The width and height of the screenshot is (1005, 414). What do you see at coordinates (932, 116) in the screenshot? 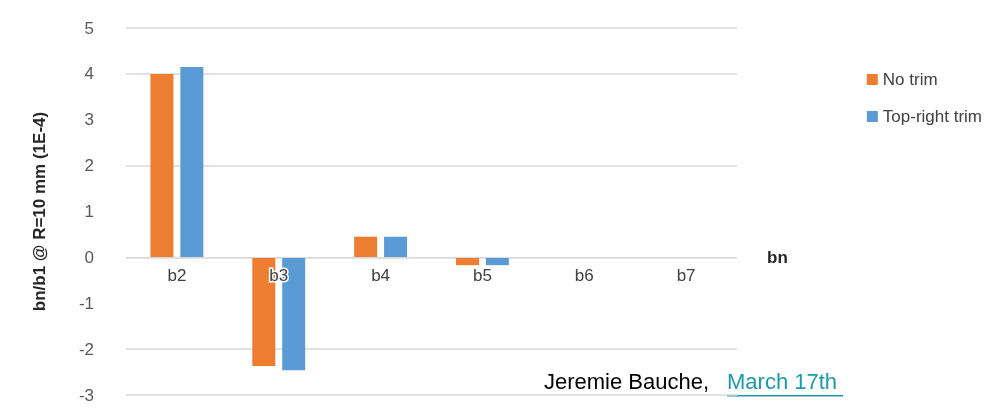
I see `legend-label: Top-right trim` at bounding box center [932, 116].